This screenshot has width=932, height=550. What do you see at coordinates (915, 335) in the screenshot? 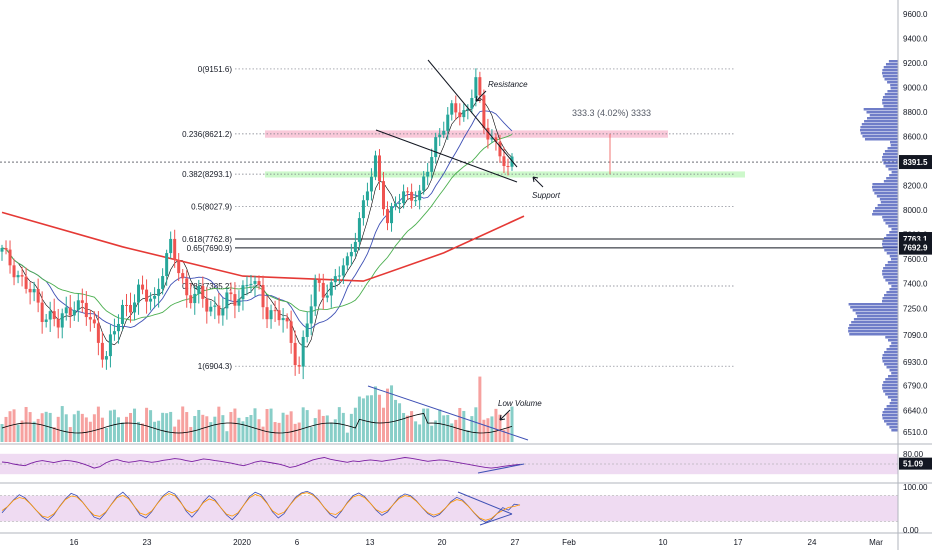
I see `price-tick-label: 7090.0` at bounding box center [915, 335].